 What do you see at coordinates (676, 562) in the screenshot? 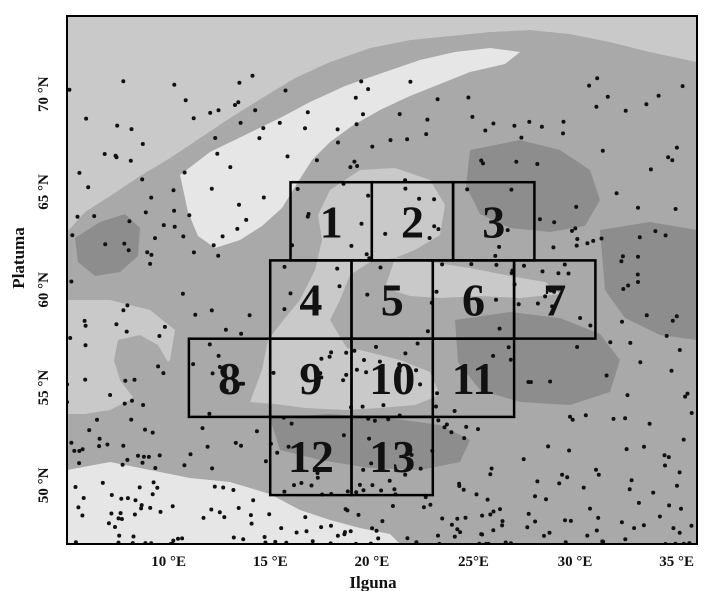
I see `x-tick-label: 35 °E` at bounding box center [676, 562].